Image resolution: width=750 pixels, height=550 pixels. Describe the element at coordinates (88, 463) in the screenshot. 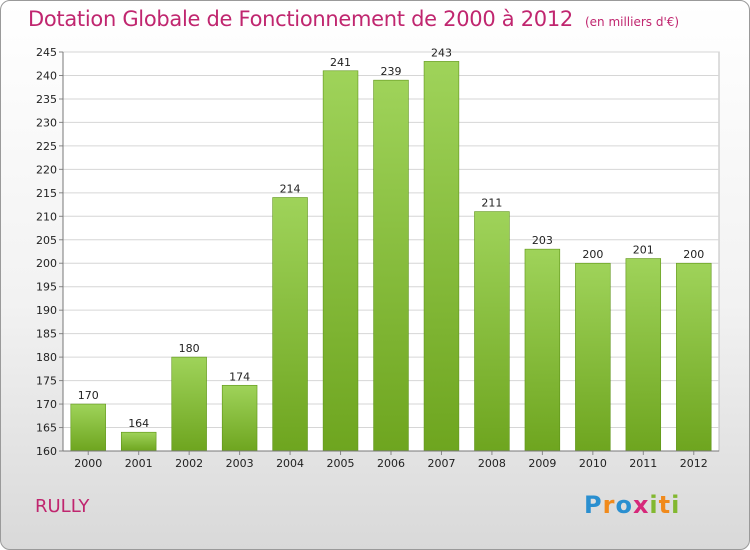

I see `x-tick-label: 2000` at that location.